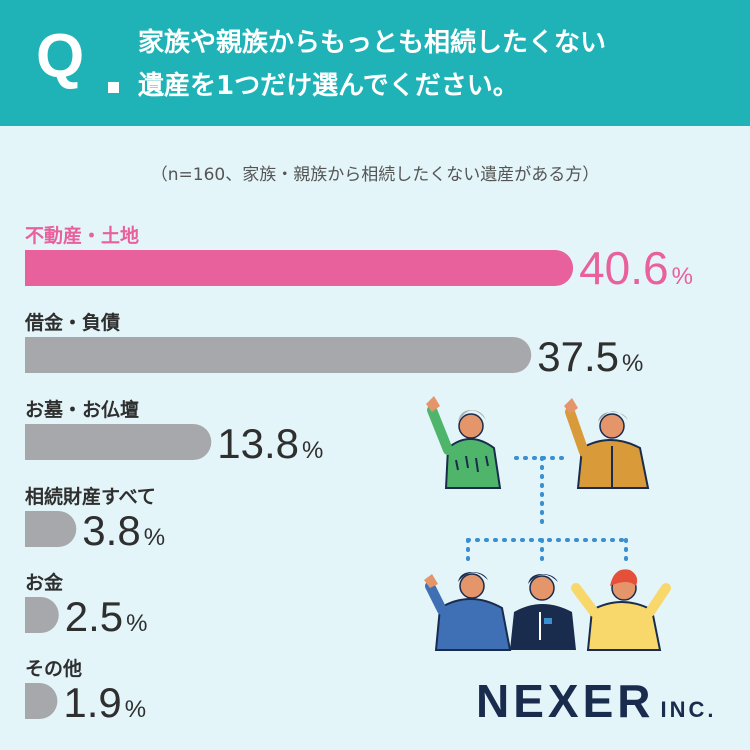  Describe the element at coordinates (607, 443) in the screenshot. I see `grandfather-figure` at that location.